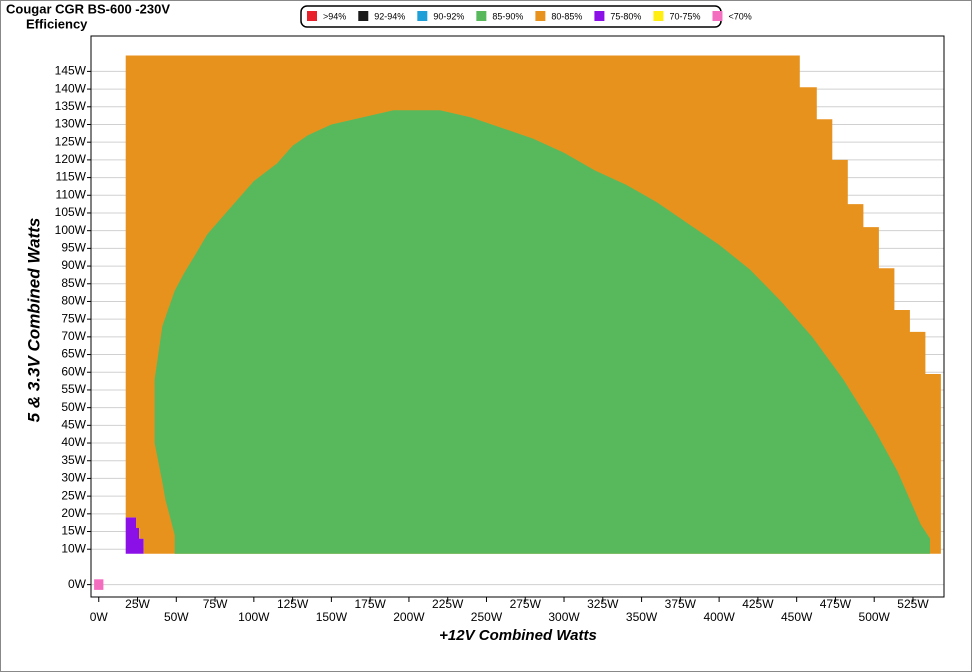 This screenshot has height=672, width=972. What do you see at coordinates (370, 604) in the screenshot?
I see `x-tick-label: 175W` at bounding box center [370, 604].